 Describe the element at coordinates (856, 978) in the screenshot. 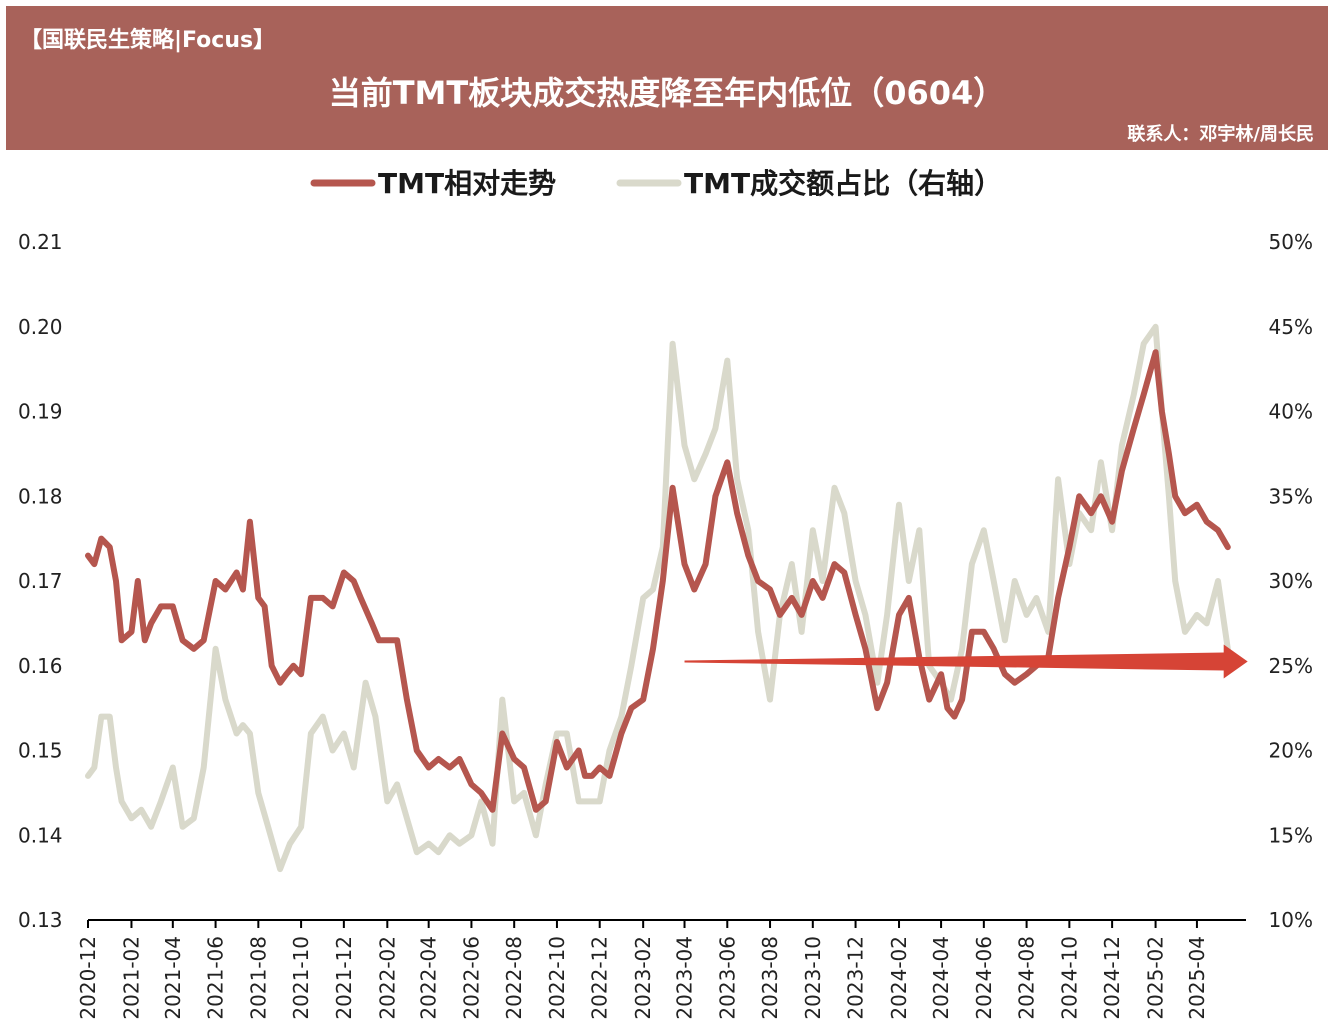

I see `x-tick-label: 2023-12` at that location.